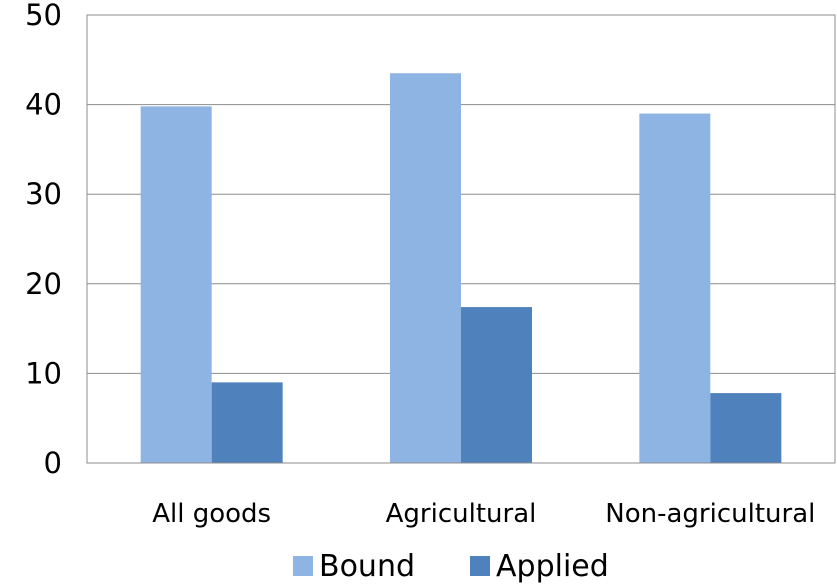 The height and width of the screenshot is (584, 837). Describe the element at coordinates (43, 240) in the screenshot. I see `y-axis-tick-labels: 0 10 20 30 40 50` at that location.